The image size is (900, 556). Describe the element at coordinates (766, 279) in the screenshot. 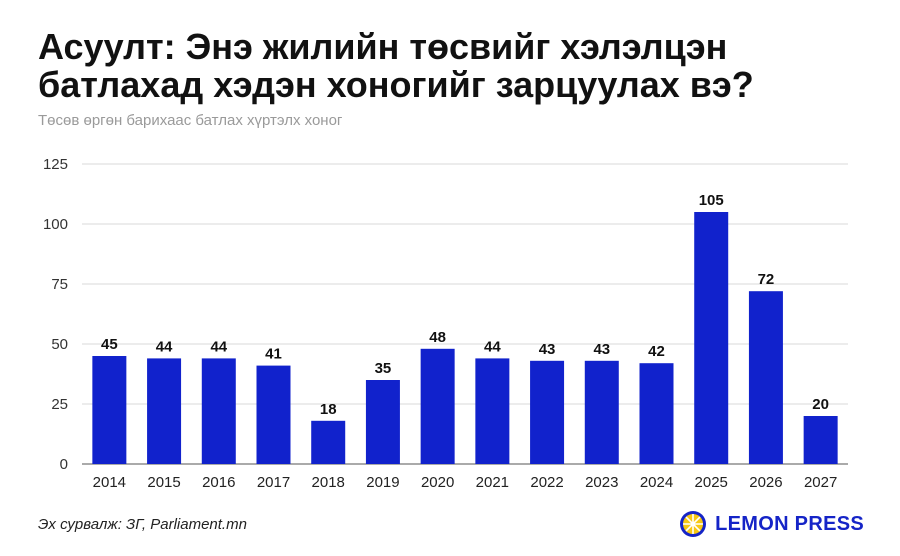

I see `data-label: 72` at that location.